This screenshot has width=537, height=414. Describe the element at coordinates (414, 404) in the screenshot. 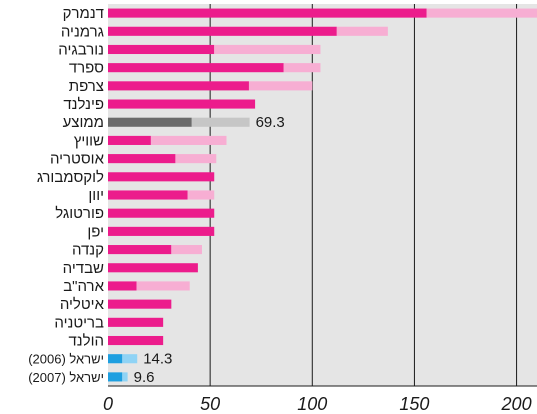

I see `x-tick-label: 150` at that location.